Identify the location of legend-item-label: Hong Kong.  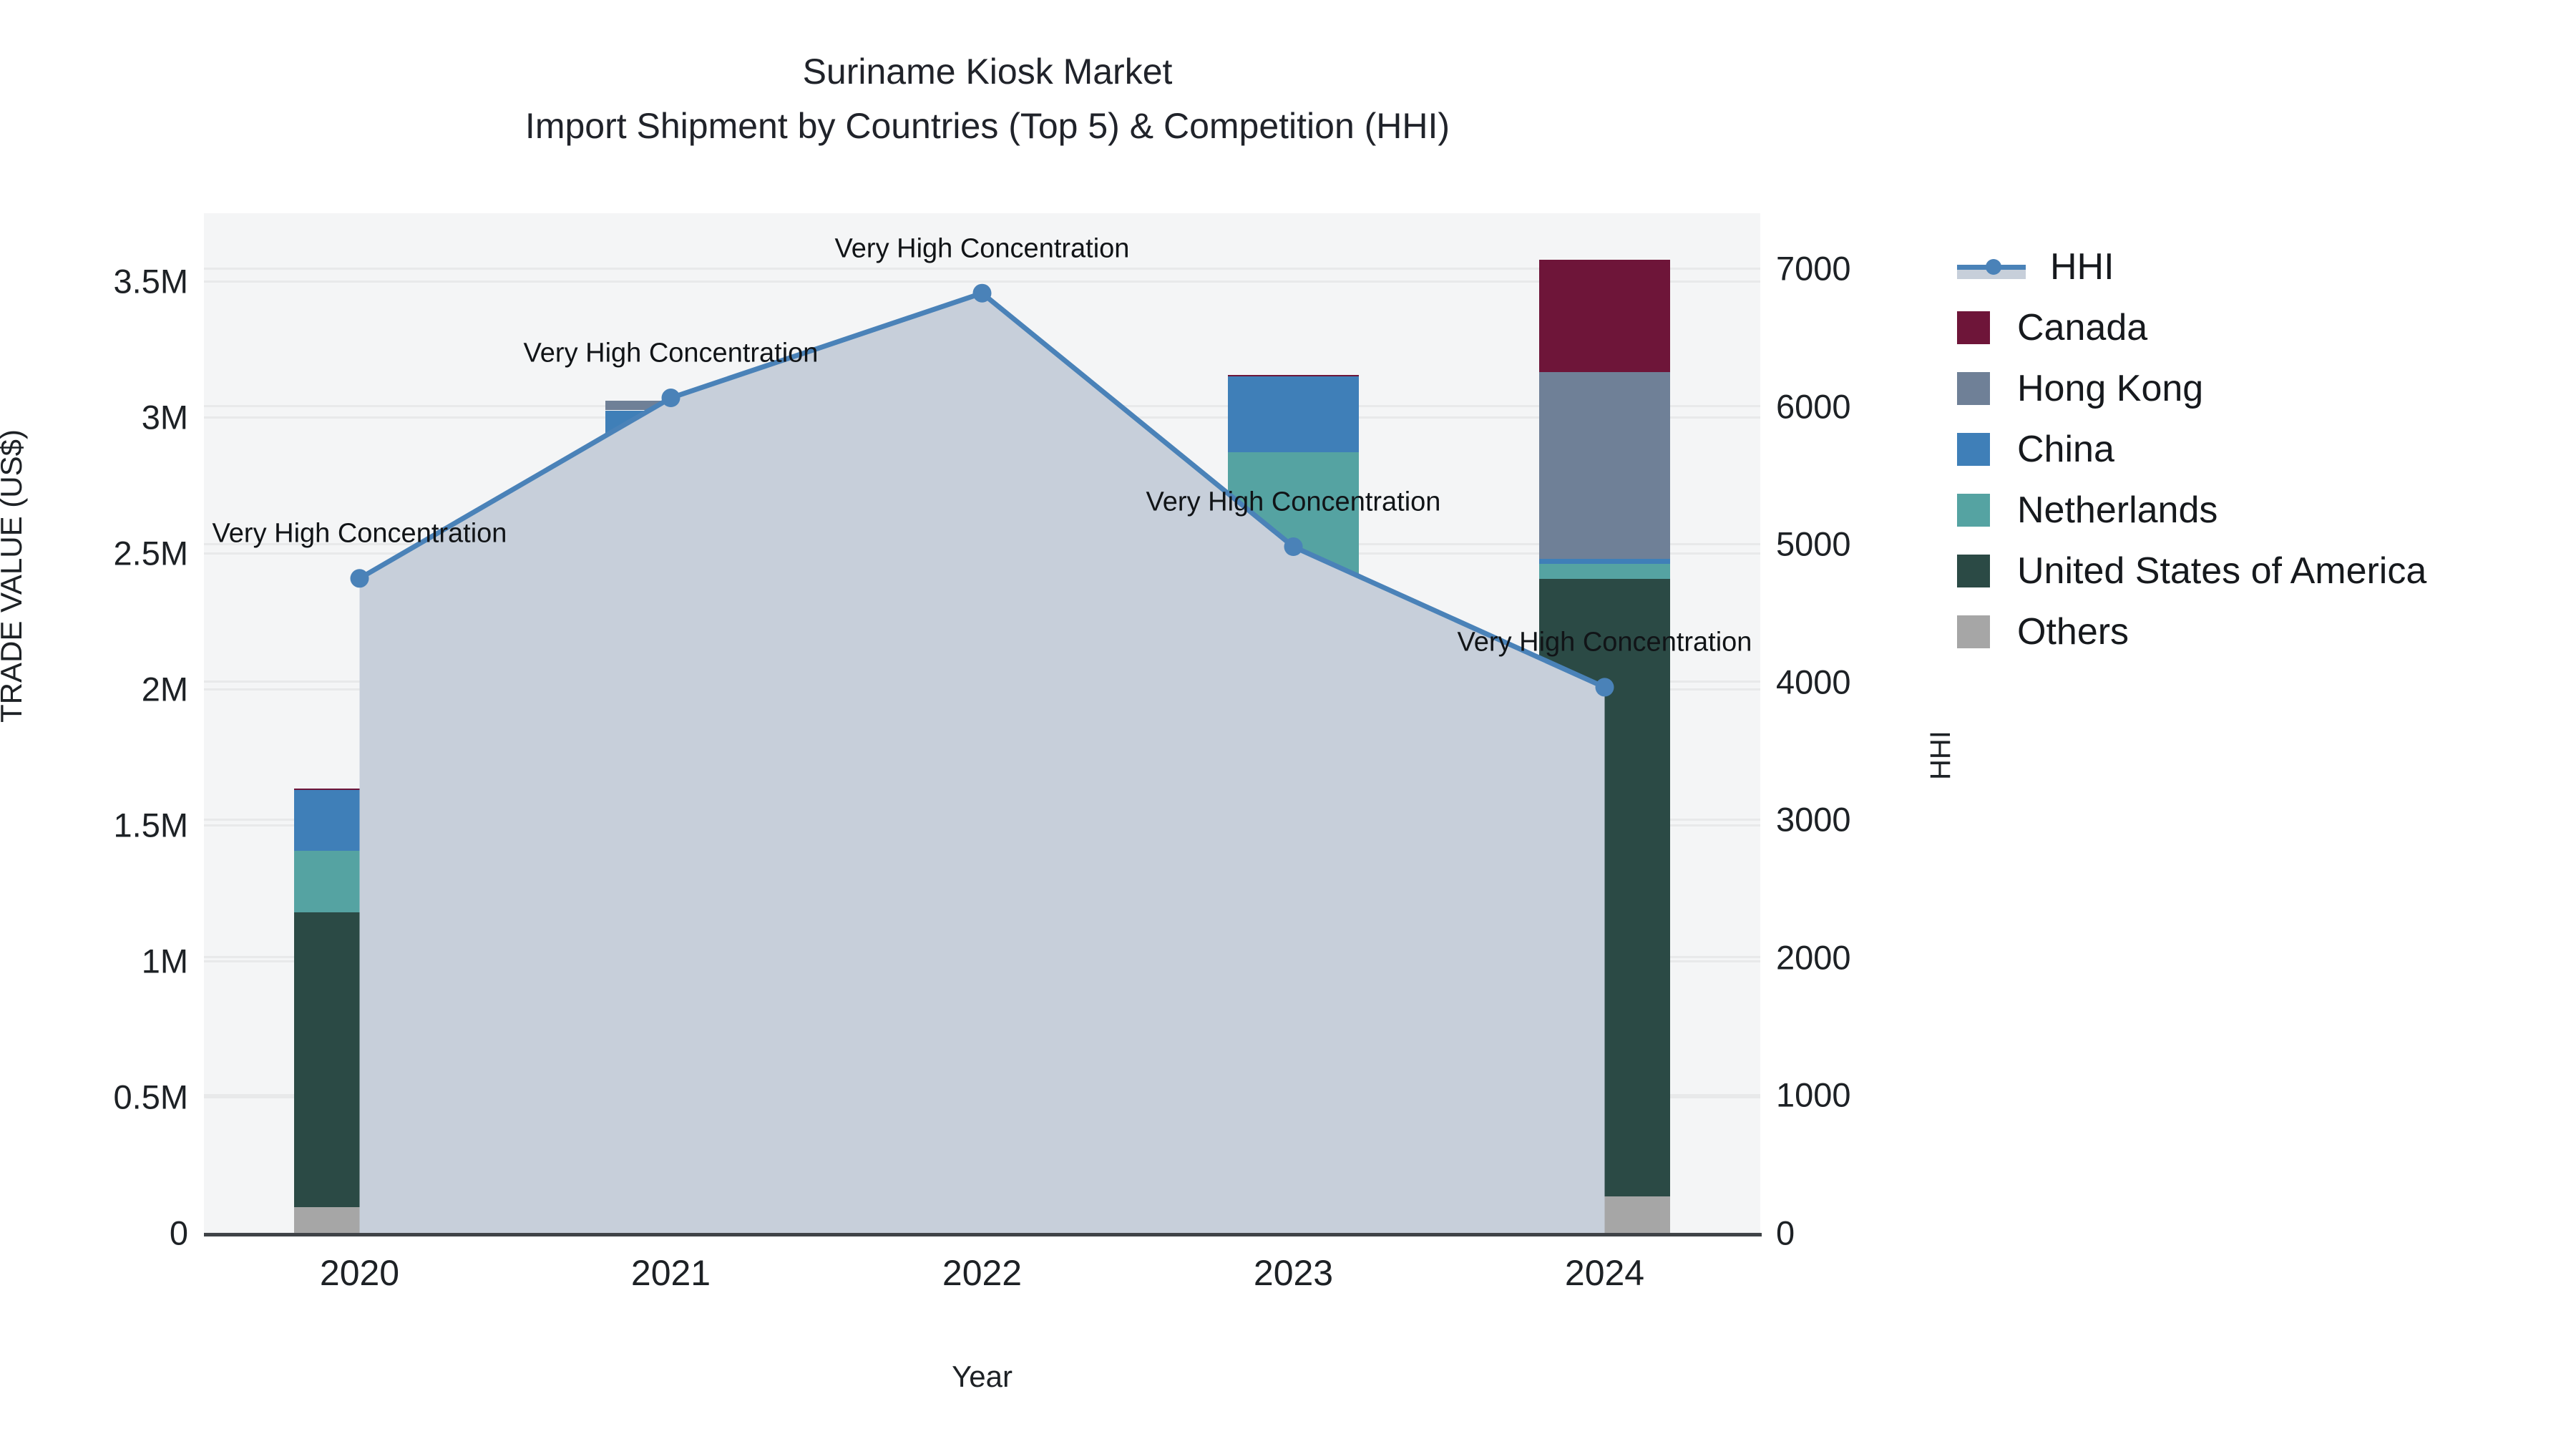
(2110, 388).